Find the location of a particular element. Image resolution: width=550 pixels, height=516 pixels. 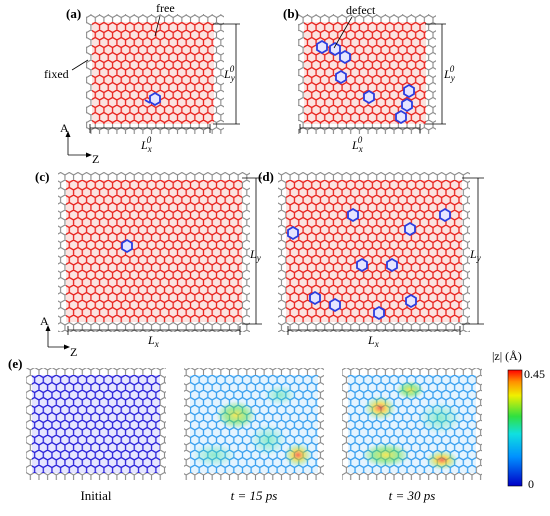

free-region-a is located at coordinates (153, 73).